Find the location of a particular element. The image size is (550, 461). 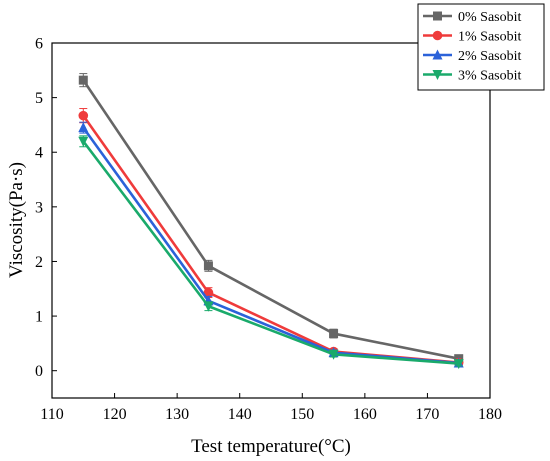

x-tick-label-3: 140 is located at coordinates (240, 414).